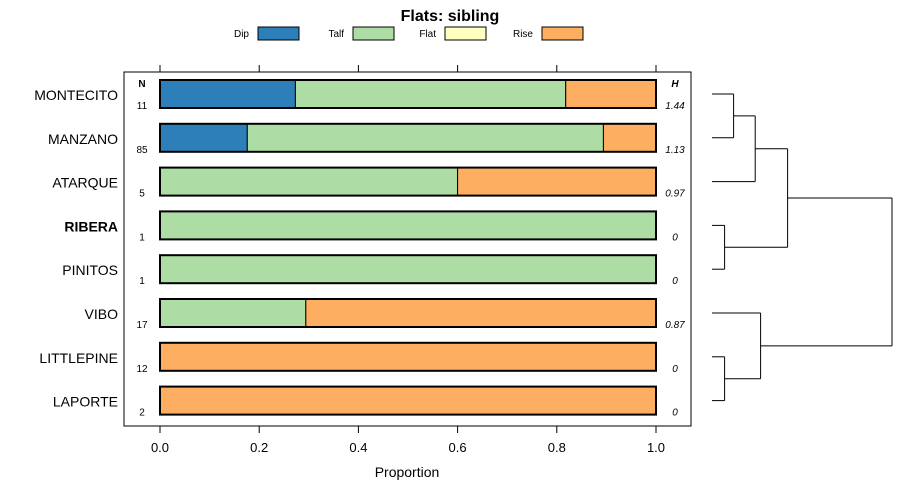 The image size is (900, 500). What do you see at coordinates (675, 260) in the screenshot?
I see `h-values: 1.44 1.13 0.97 0 0 0.87 0 0` at bounding box center [675, 260].